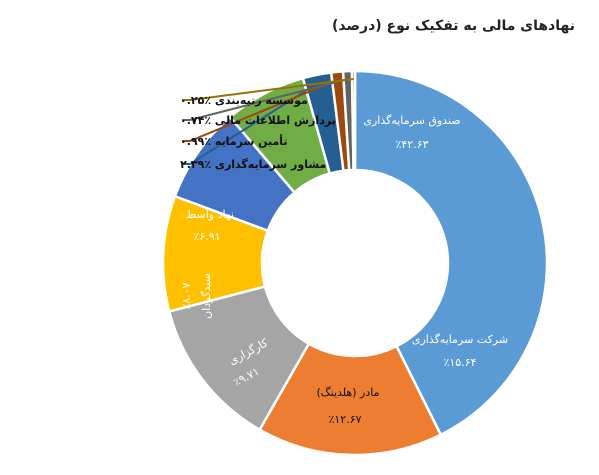 The height and width of the screenshot is (475, 599). Describe the element at coordinates (459, 362) in the screenshot. I see `slice-value-label: ٪۱۵.۶۴` at that location.